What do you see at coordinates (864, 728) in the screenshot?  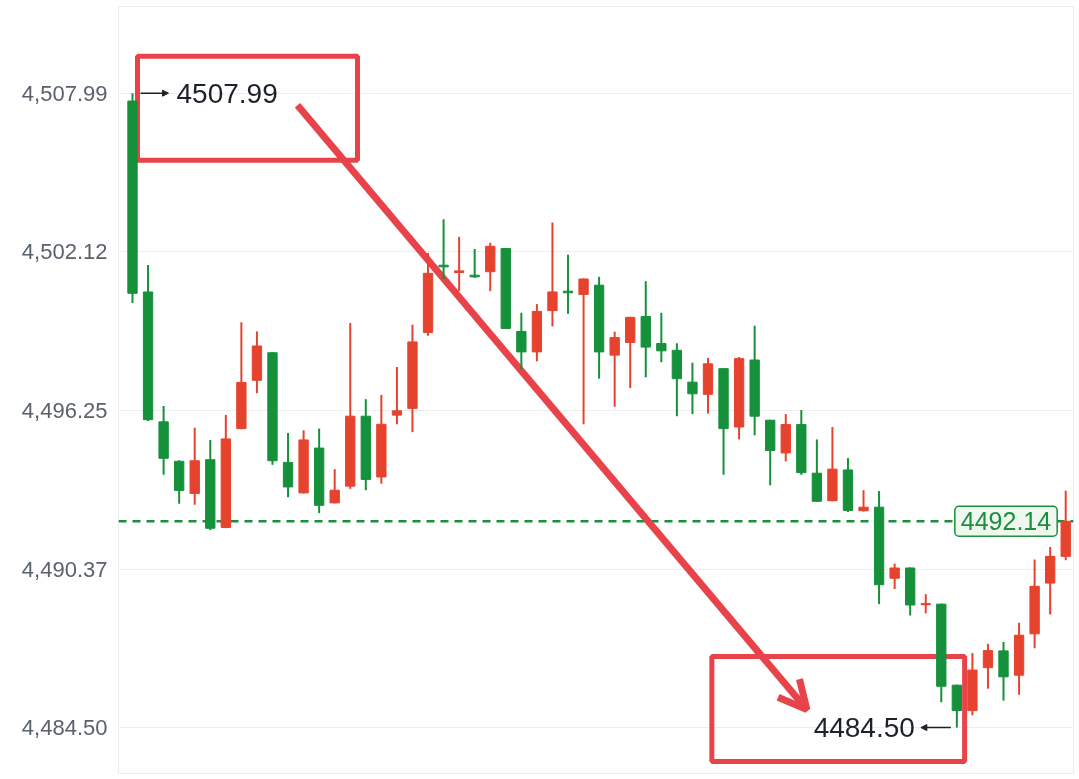 I see `annotation: 4484.50` at bounding box center [864, 728].